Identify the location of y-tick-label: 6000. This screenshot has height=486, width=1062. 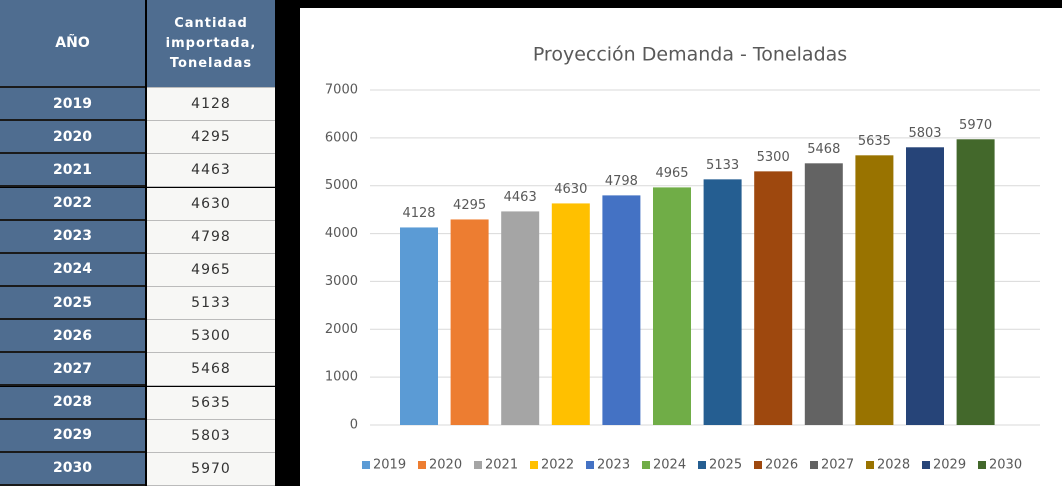
(341, 137).